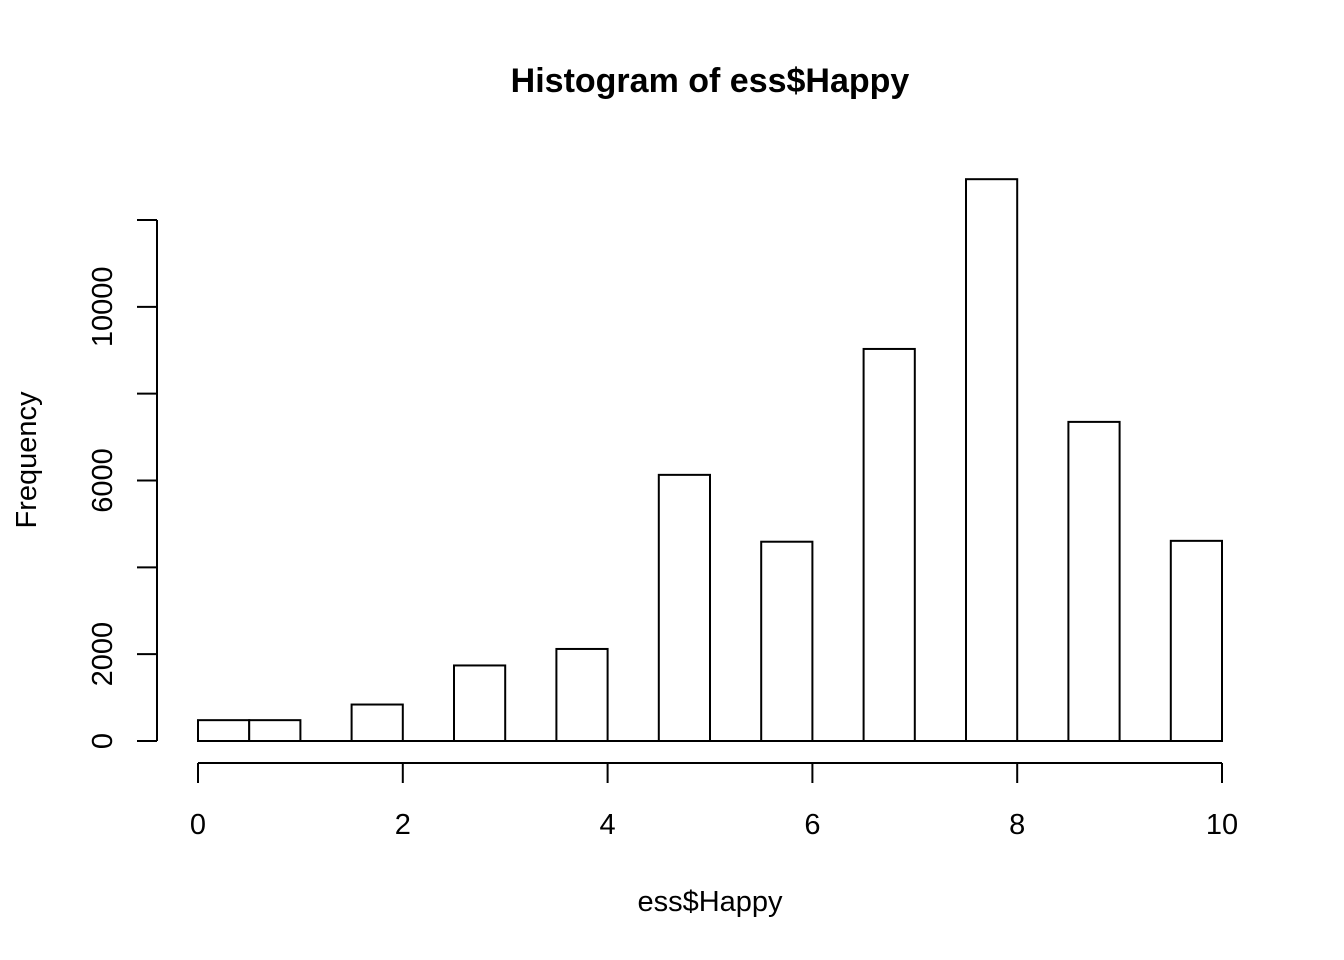 This screenshot has width=1344, height=960. I want to click on x-axis-label: ess$Happy, so click(710, 902).